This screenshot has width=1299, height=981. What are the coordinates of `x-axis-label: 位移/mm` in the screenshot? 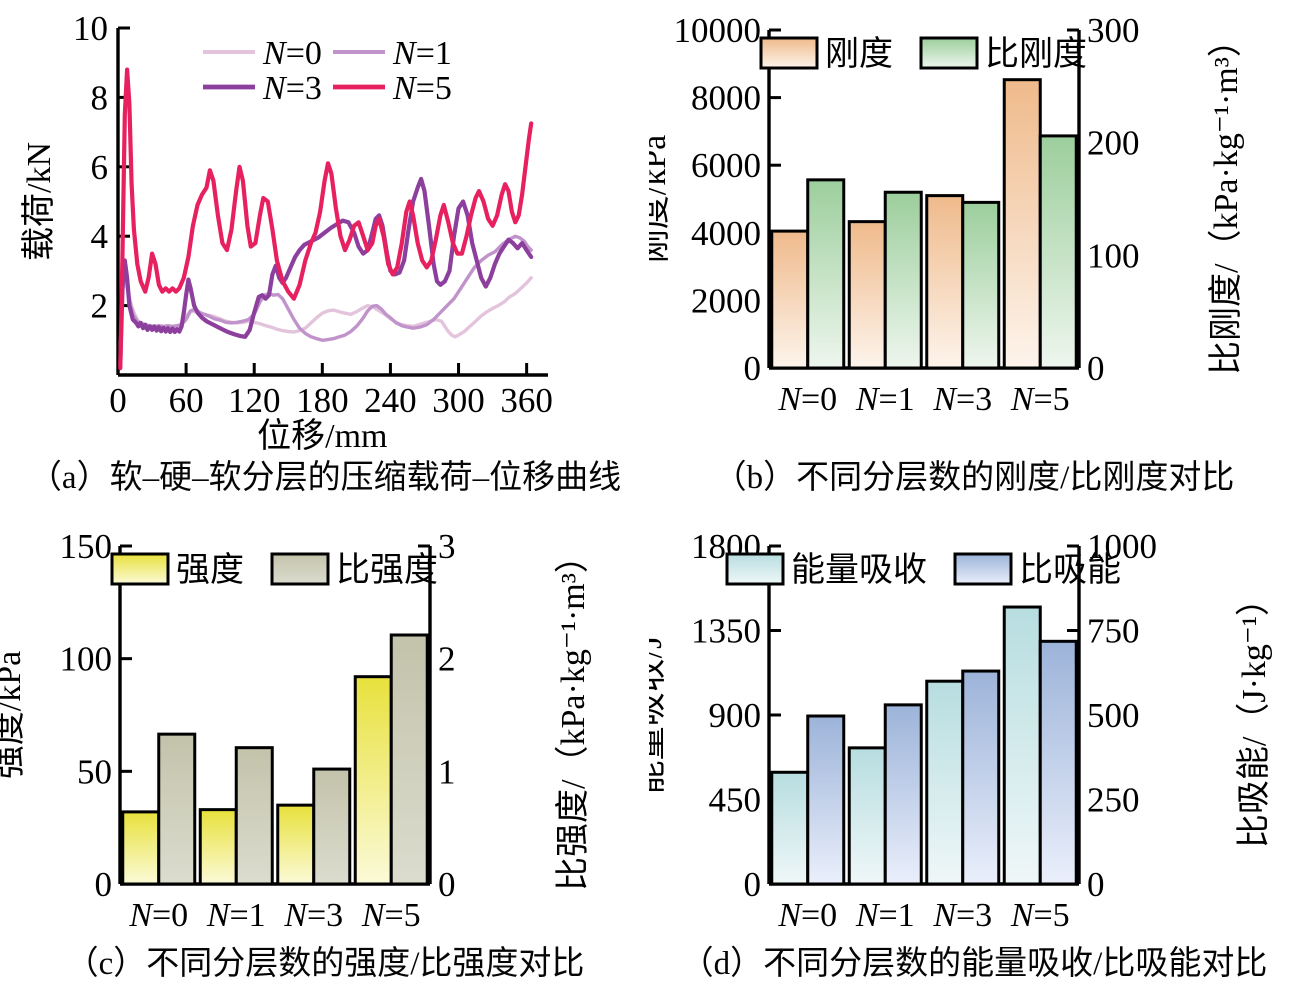 It's located at (322, 436).